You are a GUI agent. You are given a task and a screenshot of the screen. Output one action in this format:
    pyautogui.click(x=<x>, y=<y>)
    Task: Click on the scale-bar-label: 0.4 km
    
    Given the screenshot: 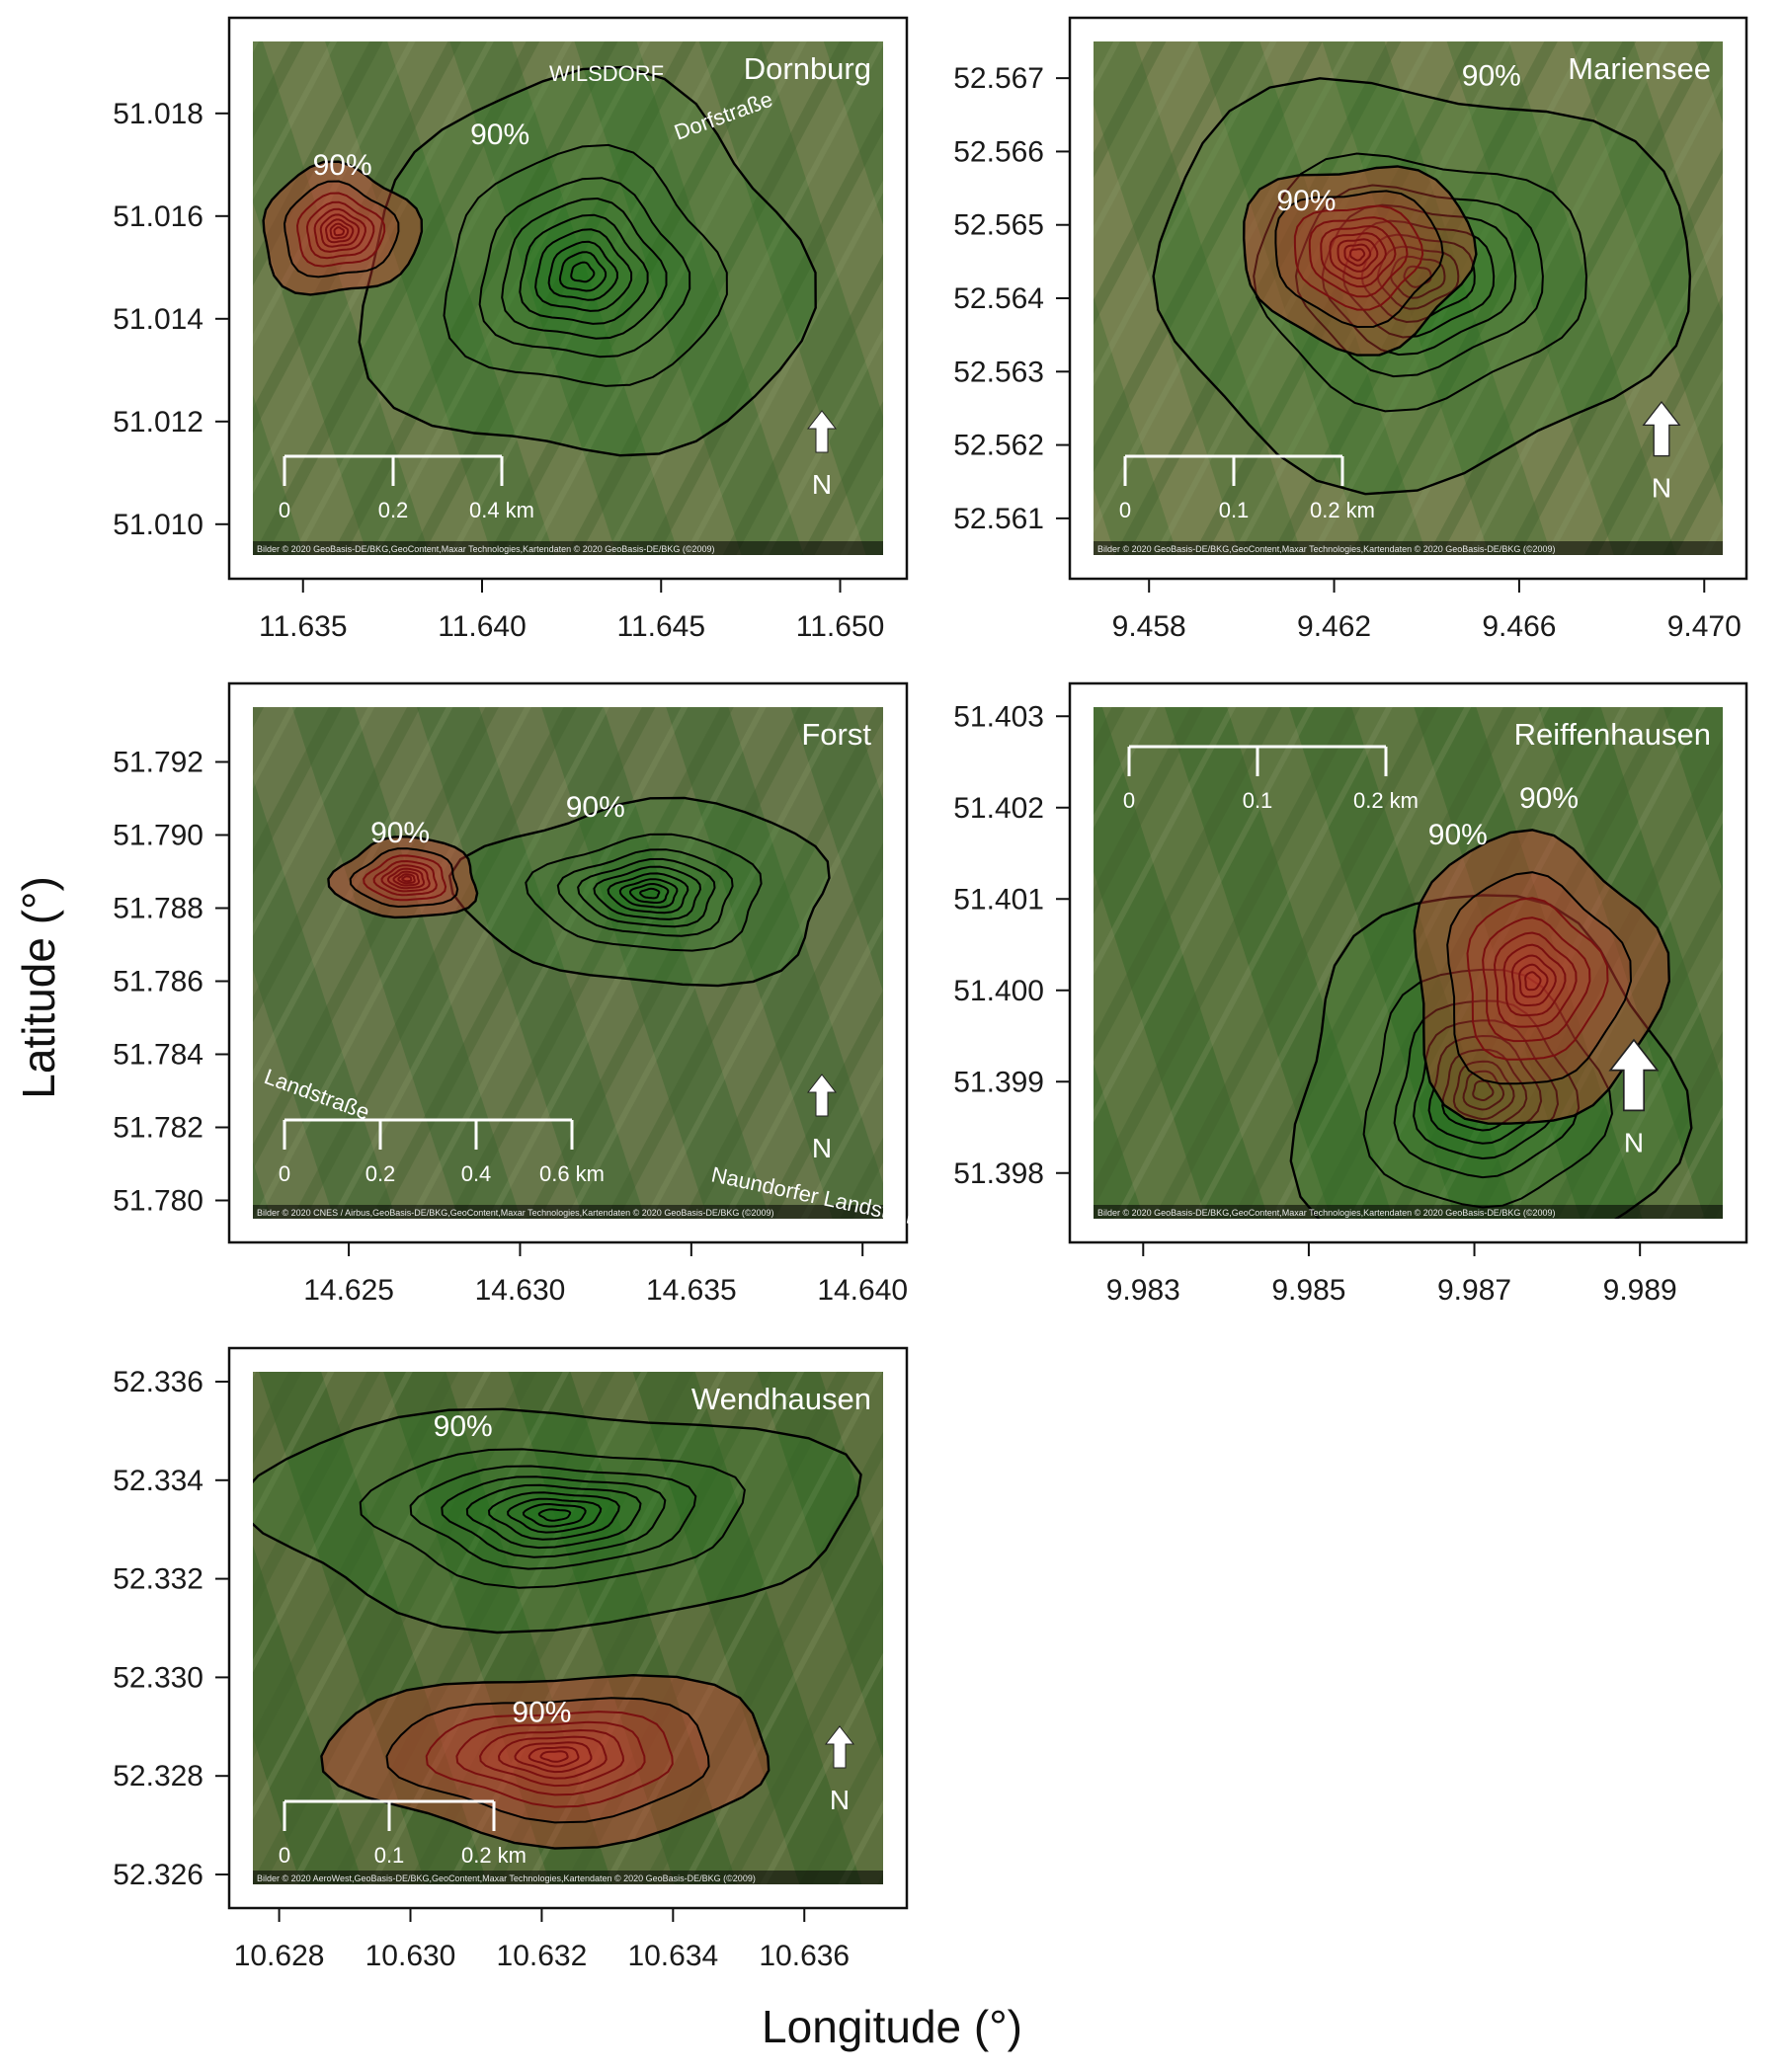 What is the action you would take?
    pyautogui.click(x=501, y=510)
    